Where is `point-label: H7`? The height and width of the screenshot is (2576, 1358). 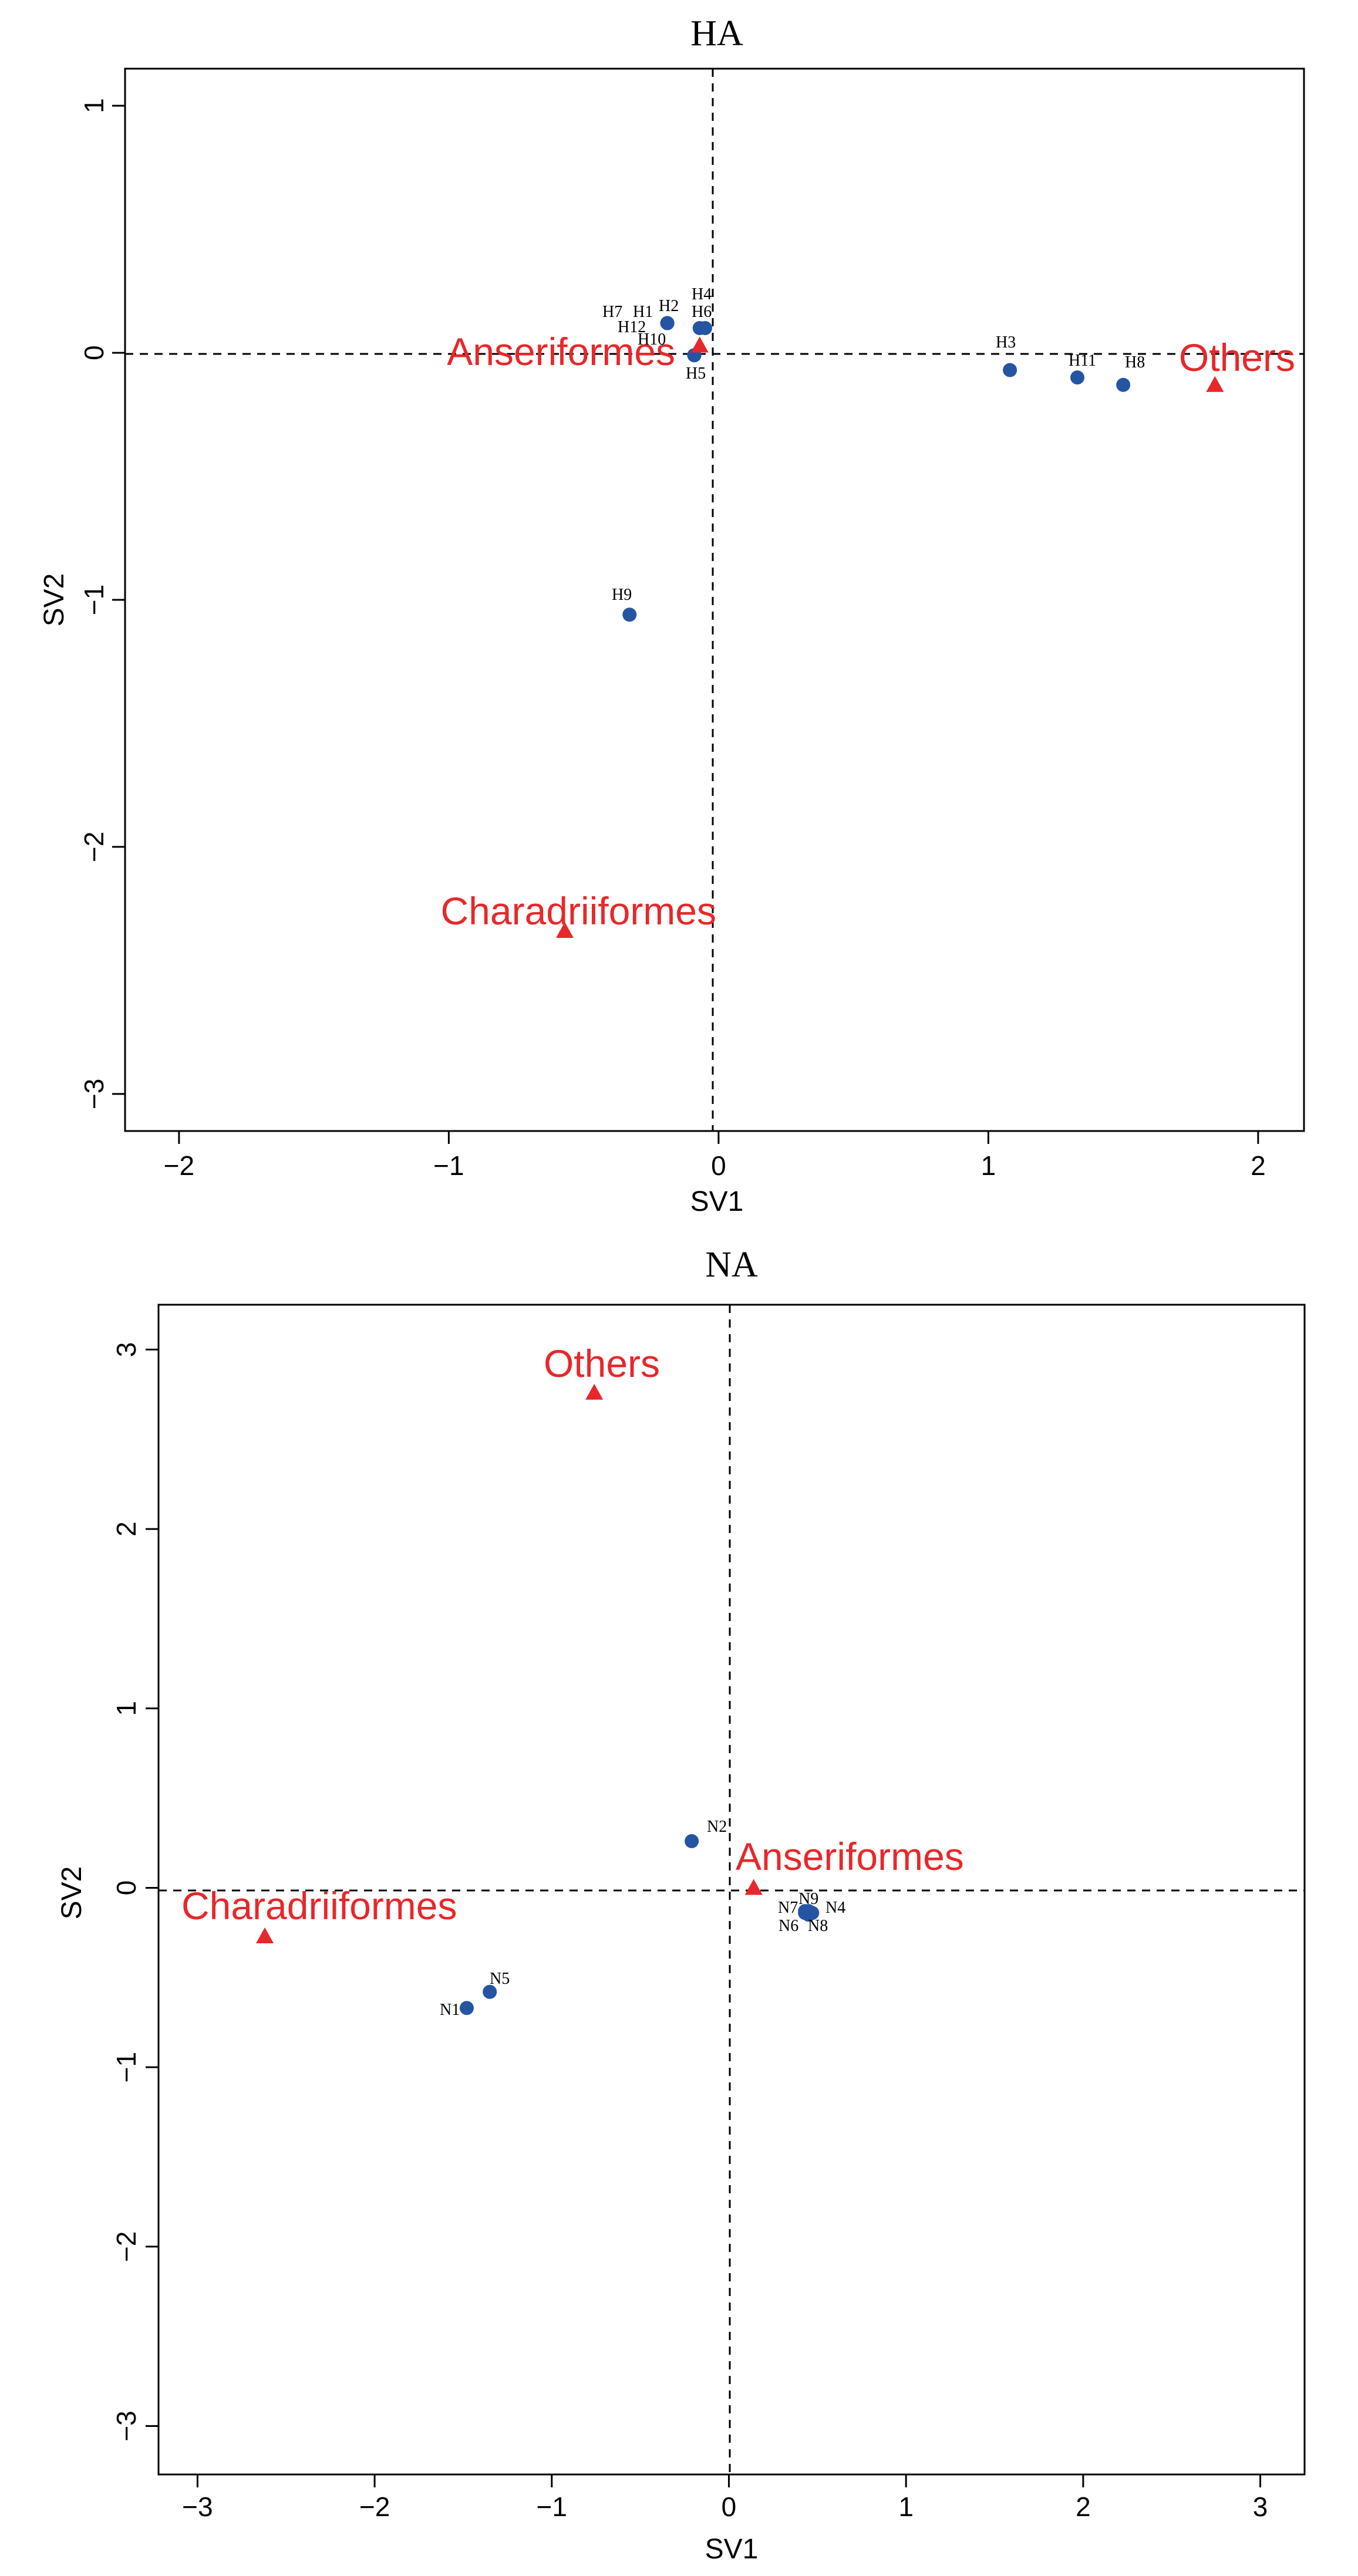 point-label: H7 is located at coordinates (612, 312).